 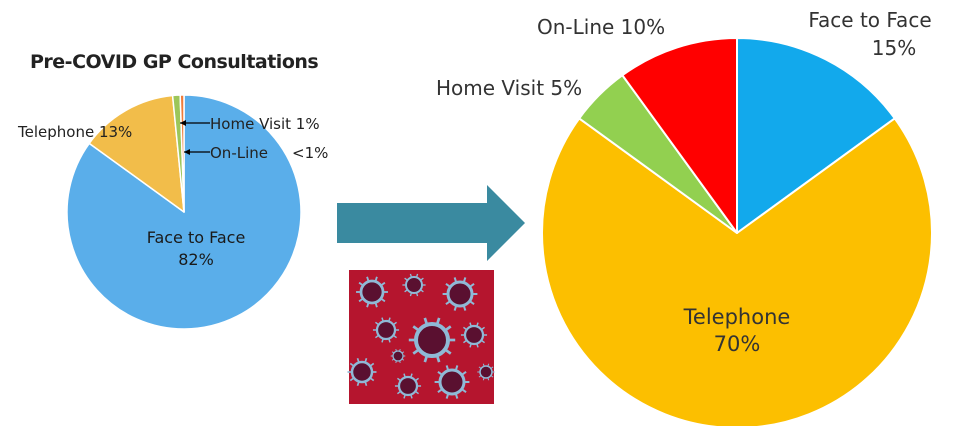 I want to click on right-telephone-pct: 70%, so click(x=737, y=344).